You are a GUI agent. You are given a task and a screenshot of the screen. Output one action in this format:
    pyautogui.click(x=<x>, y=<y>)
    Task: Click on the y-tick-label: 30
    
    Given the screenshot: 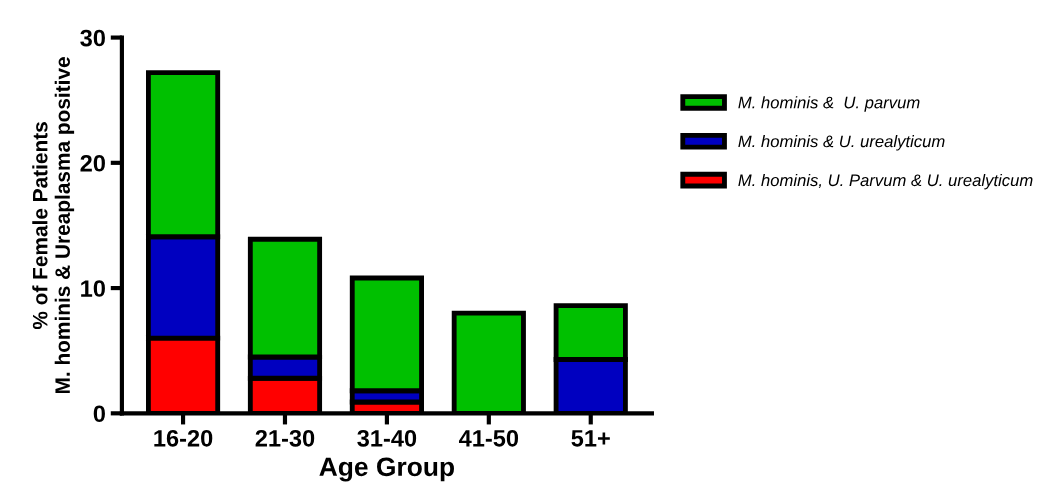 What is the action you would take?
    pyautogui.click(x=92, y=38)
    